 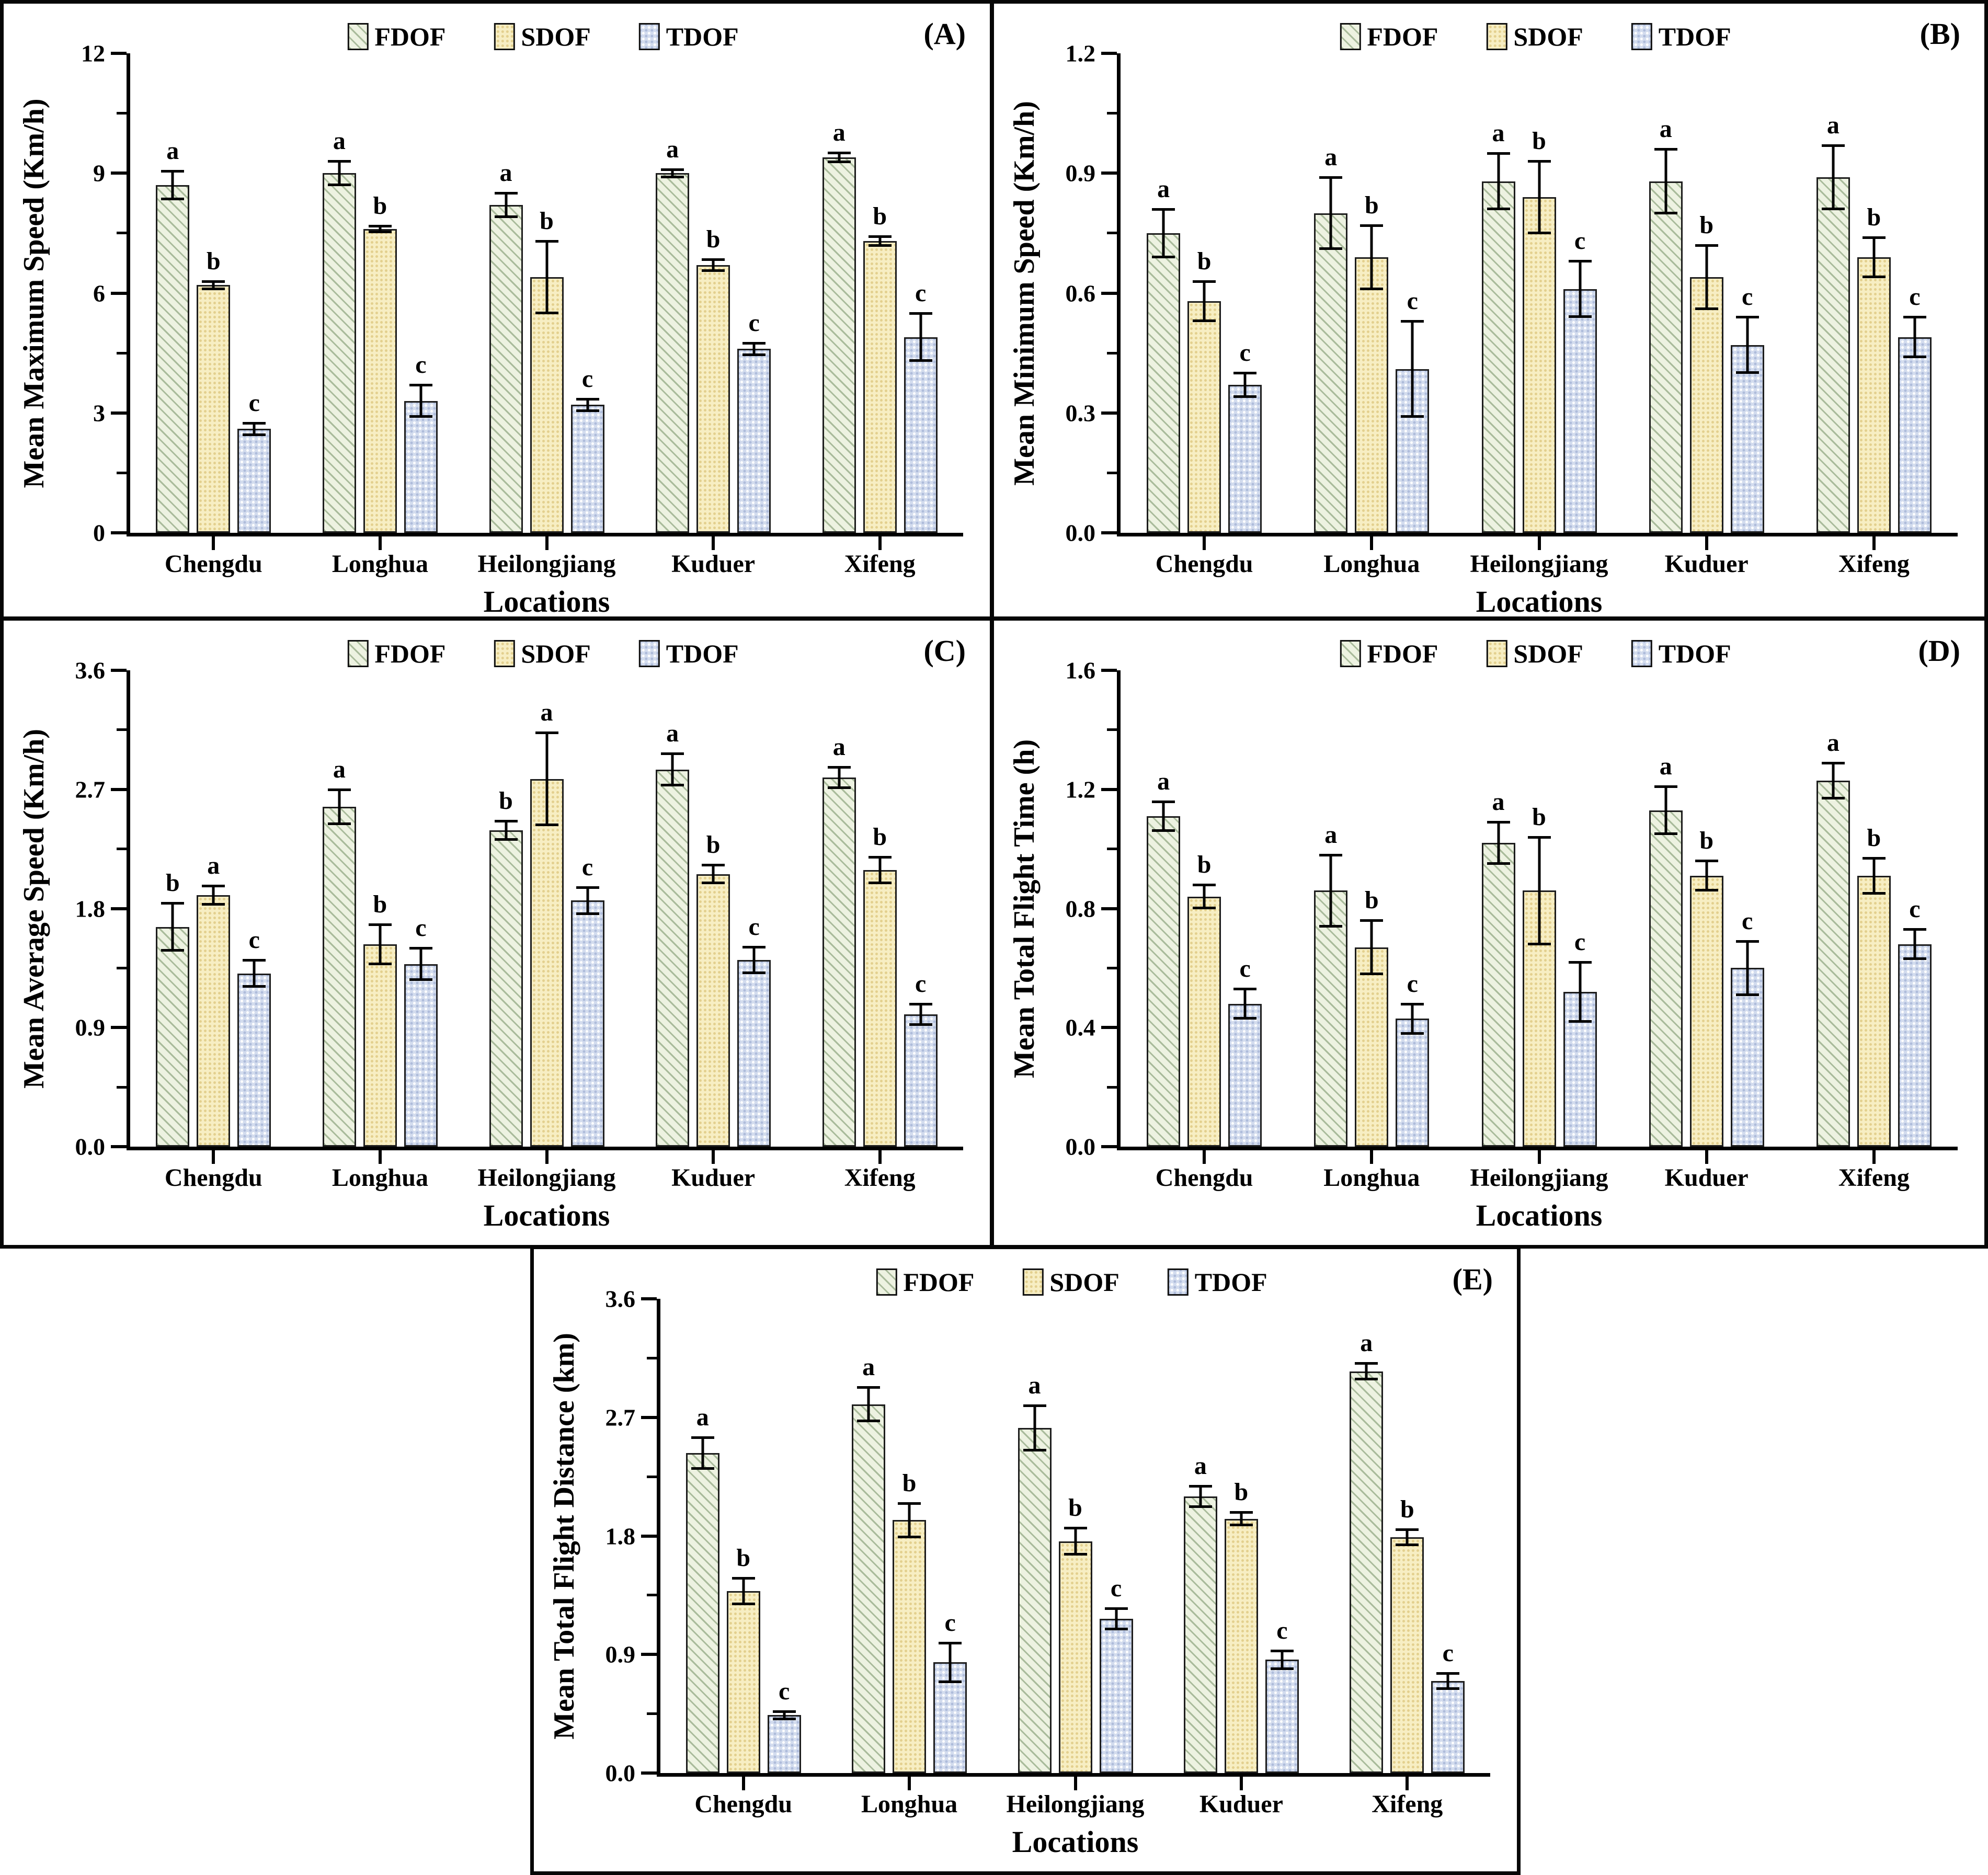 What do you see at coordinates (99, 532) in the screenshot?
I see `y-tick-label: 0` at bounding box center [99, 532].